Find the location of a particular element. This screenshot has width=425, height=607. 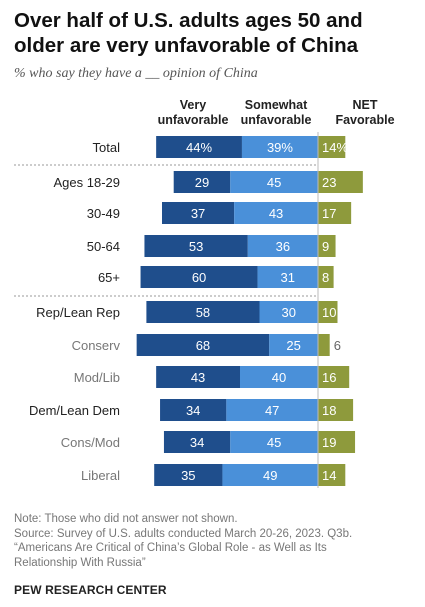

row-label: Total is located at coordinates (107, 147).